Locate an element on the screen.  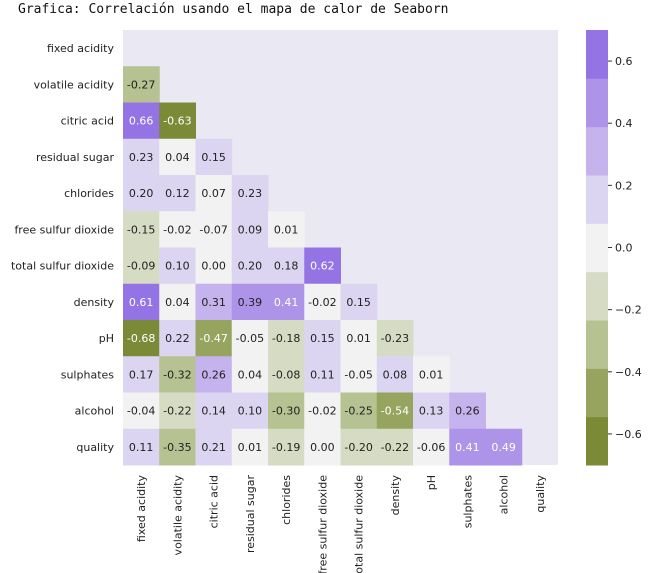
colorbar-tick-label: 0.0 is located at coordinates (624, 248).